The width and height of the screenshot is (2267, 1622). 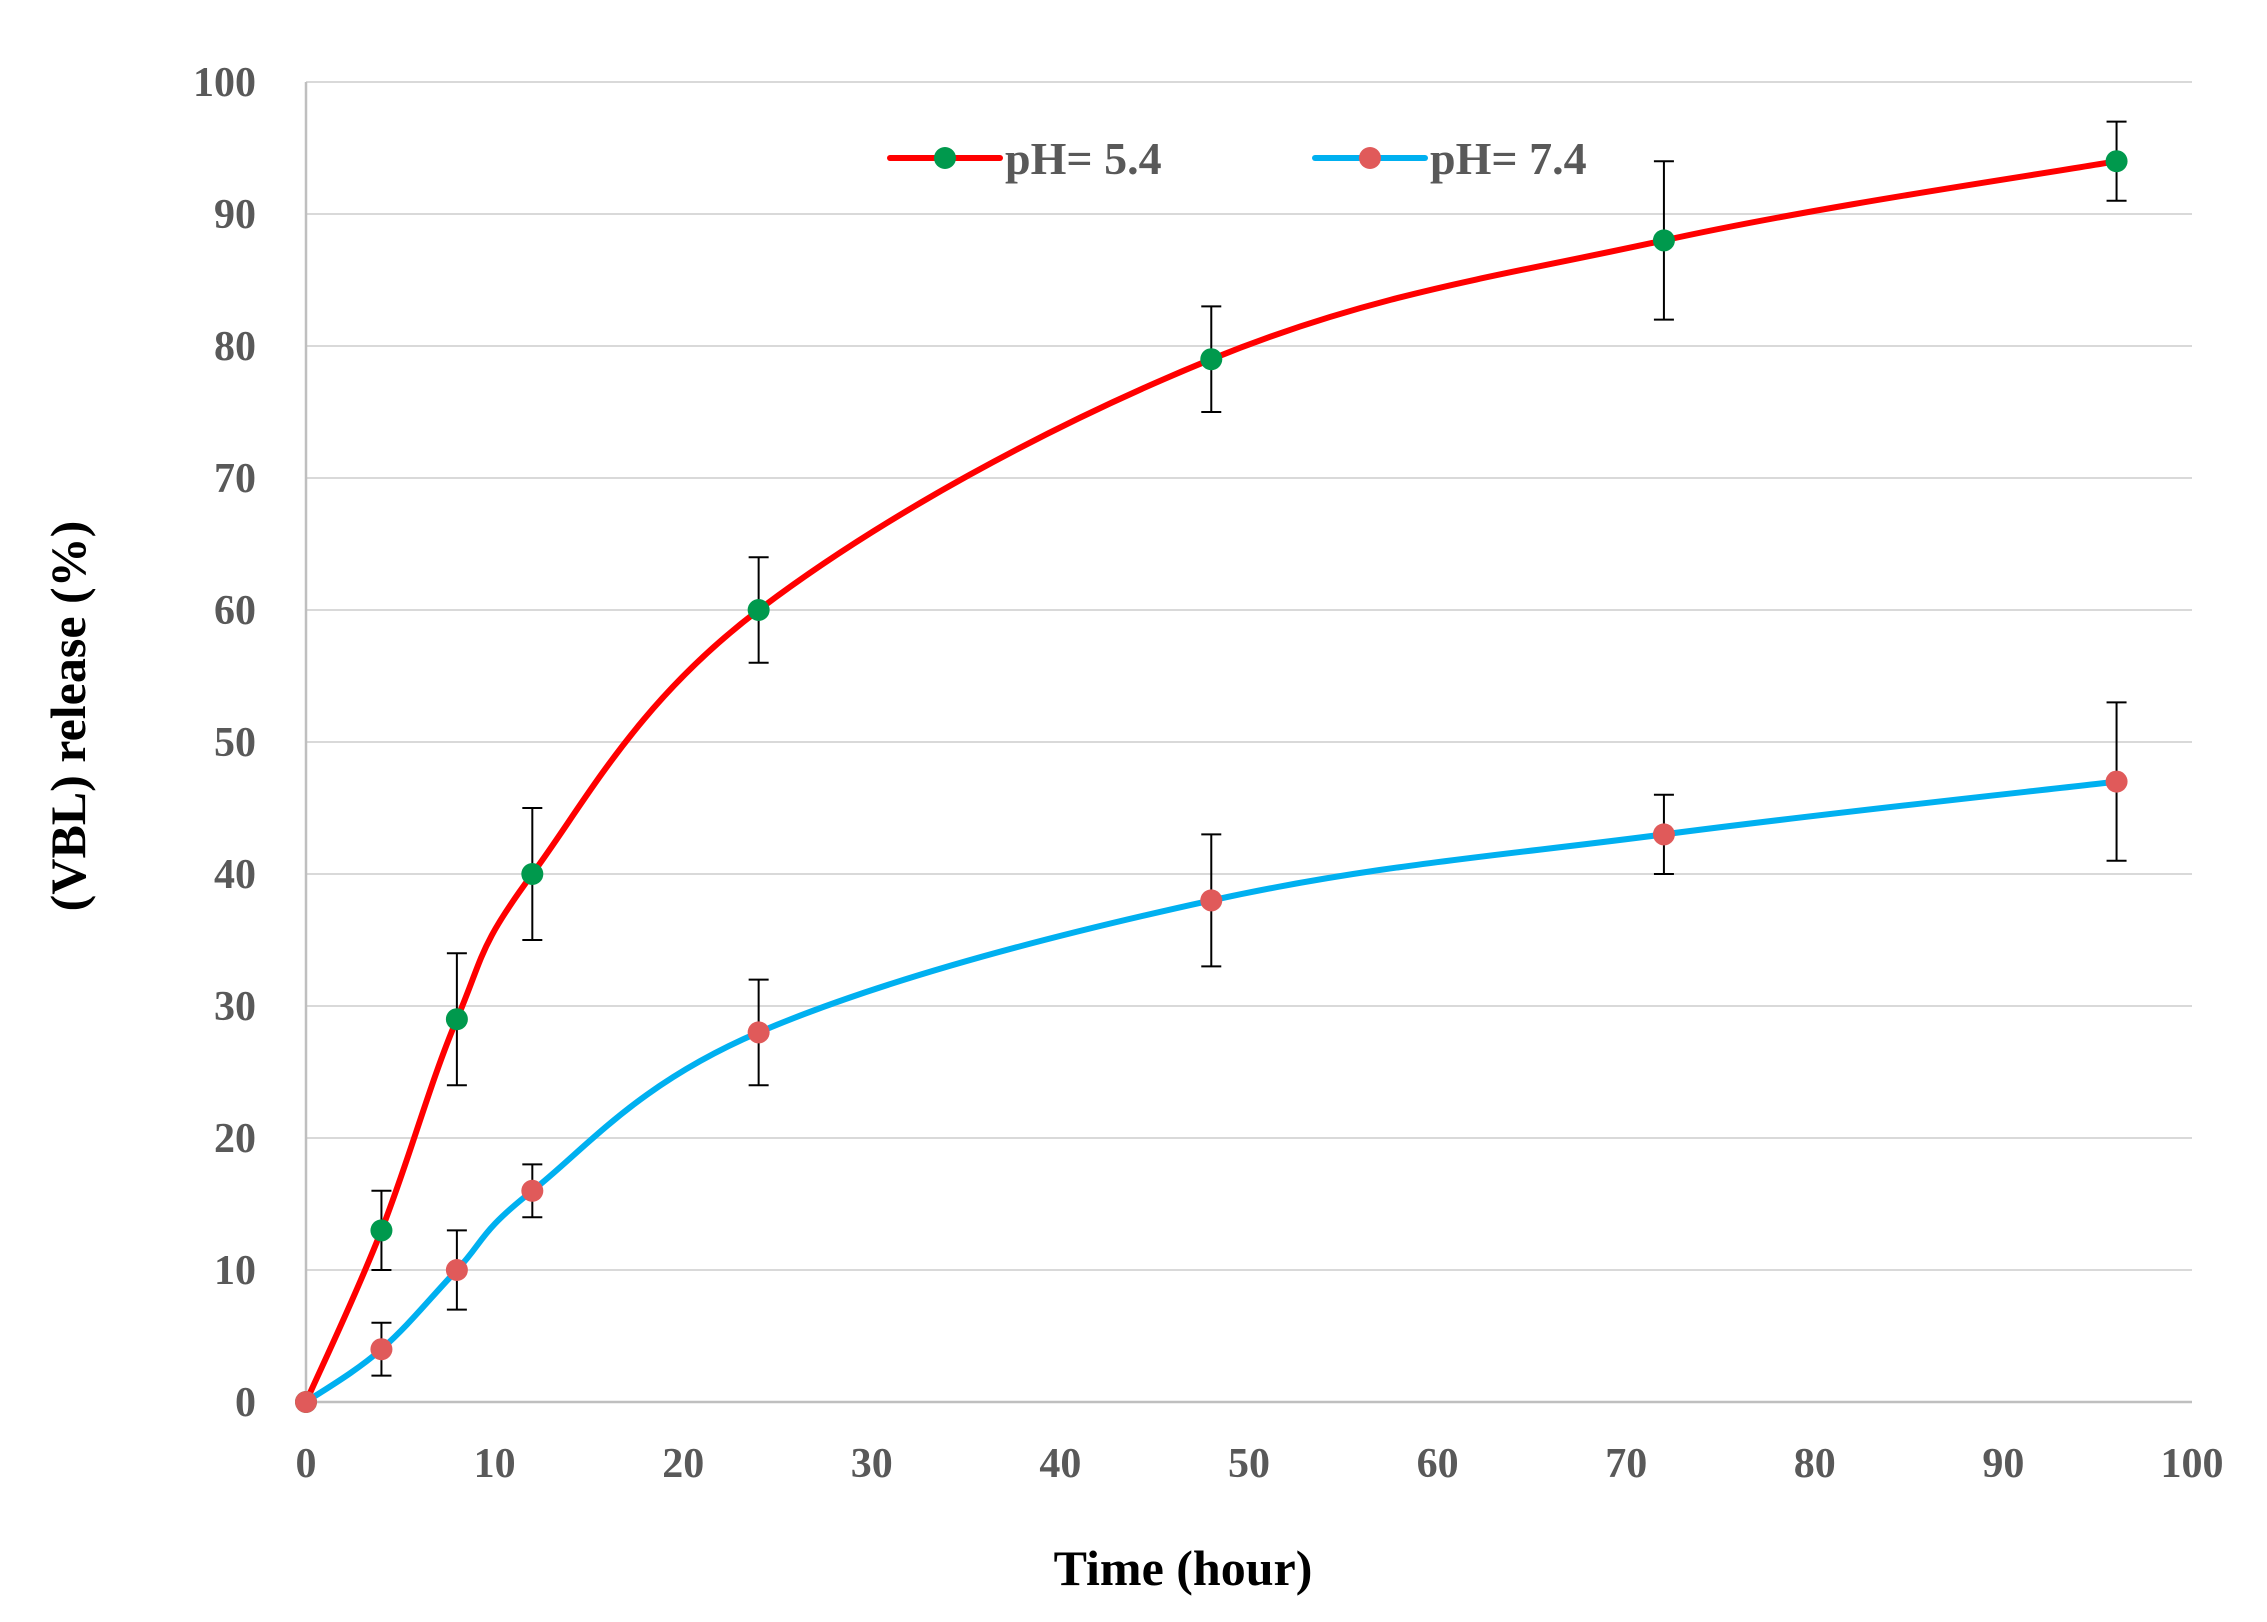 What do you see at coordinates (1508, 158) in the screenshot?
I see `legend-label: pH= 7.4` at bounding box center [1508, 158].